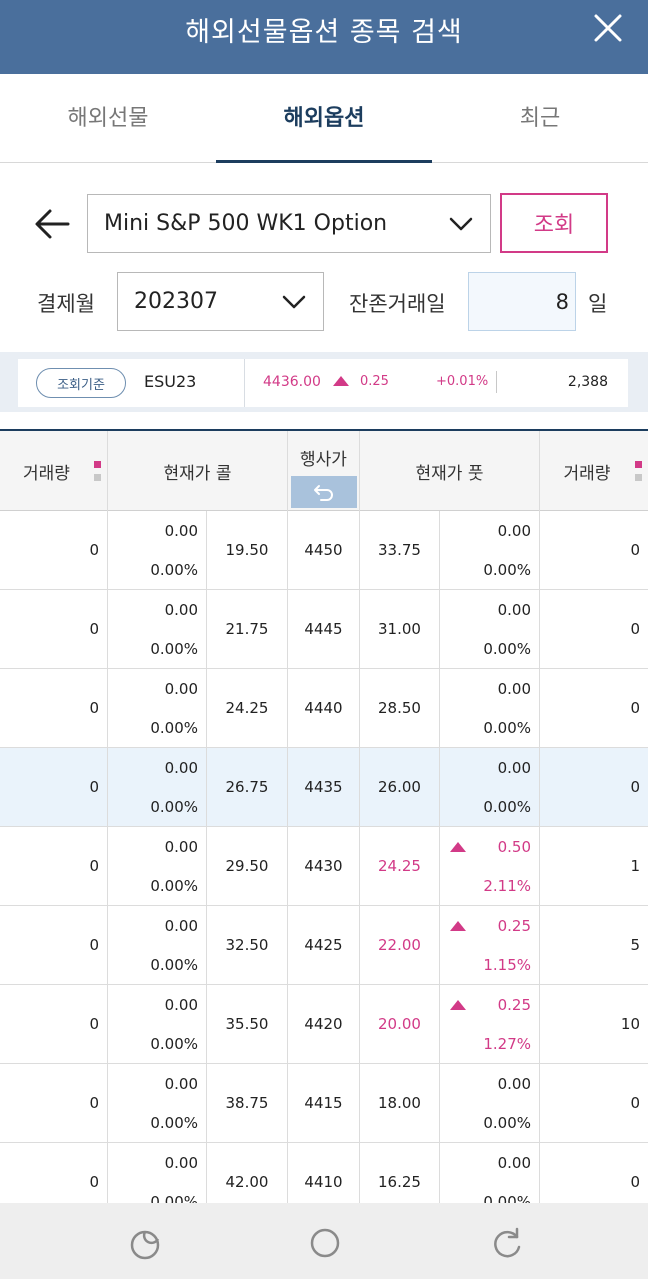  What do you see at coordinates (46, 473) in the screenshot?
I see `call-volume-header-label: 거래량` at bounding box center [46, 473].